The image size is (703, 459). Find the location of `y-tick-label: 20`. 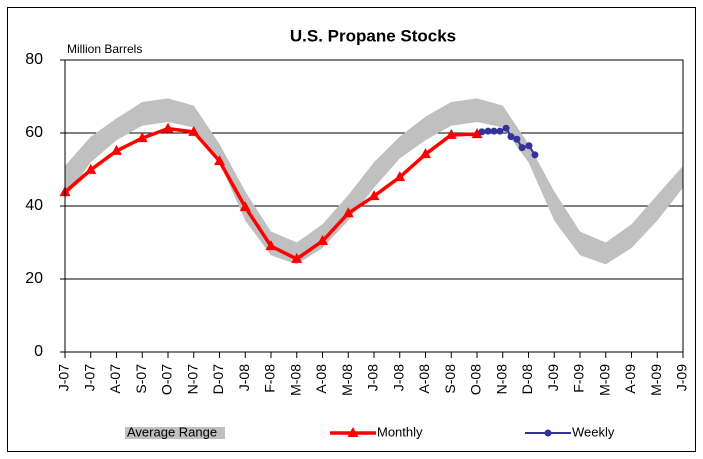

y-tick-label: 20 is located at coordinates (34, 278).